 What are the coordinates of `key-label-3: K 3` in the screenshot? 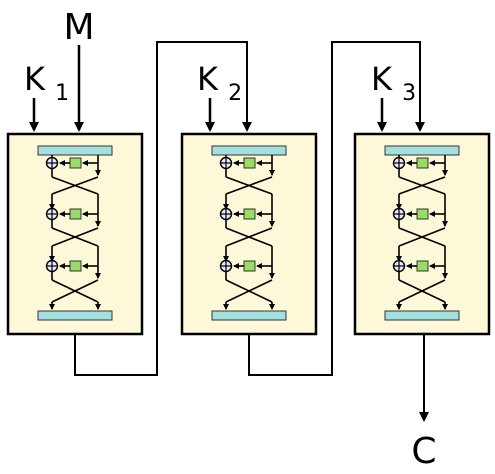 It's located at (393, 83).